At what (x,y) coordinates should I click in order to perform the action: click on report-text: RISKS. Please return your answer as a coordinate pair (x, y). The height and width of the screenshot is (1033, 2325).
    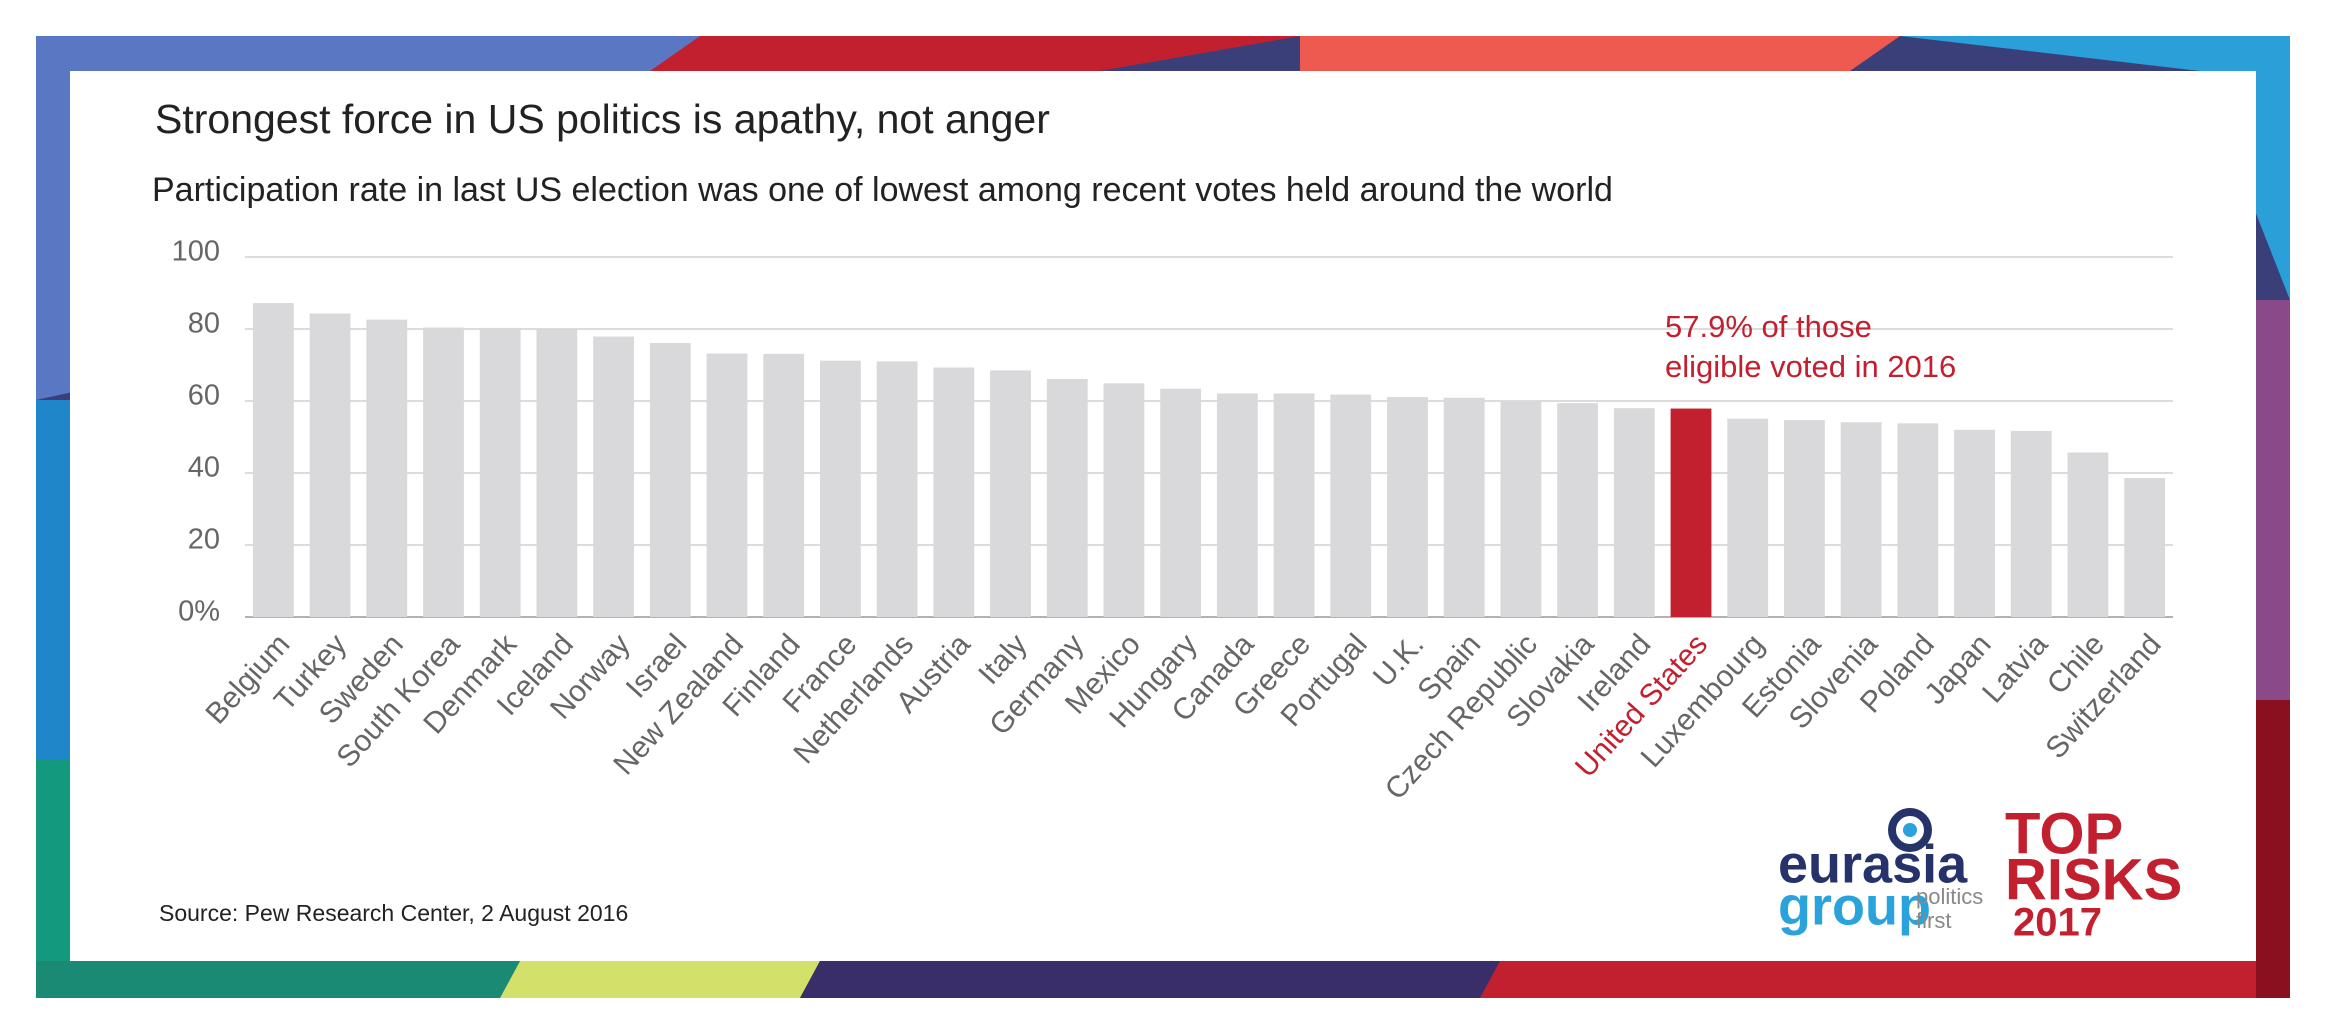
    Looking at the image, I should click on (2093, 879).